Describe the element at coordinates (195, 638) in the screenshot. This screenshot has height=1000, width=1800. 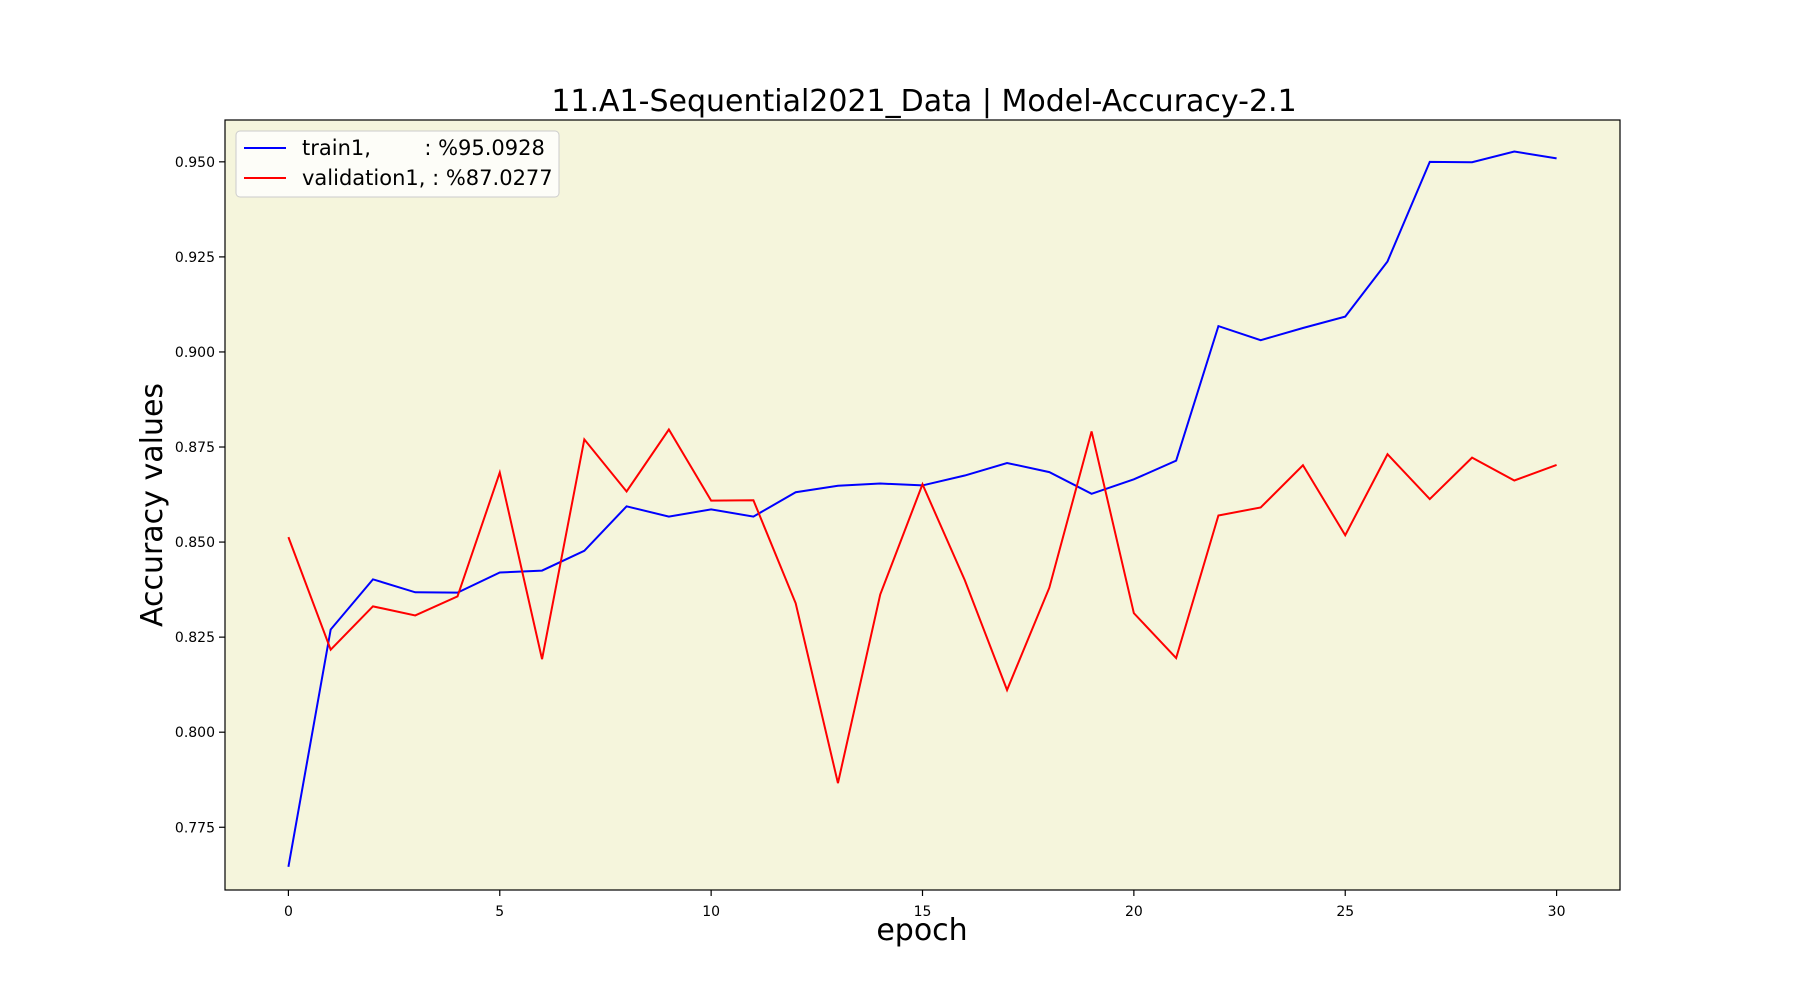
I see `y-tick-label: 0.825` at that location.